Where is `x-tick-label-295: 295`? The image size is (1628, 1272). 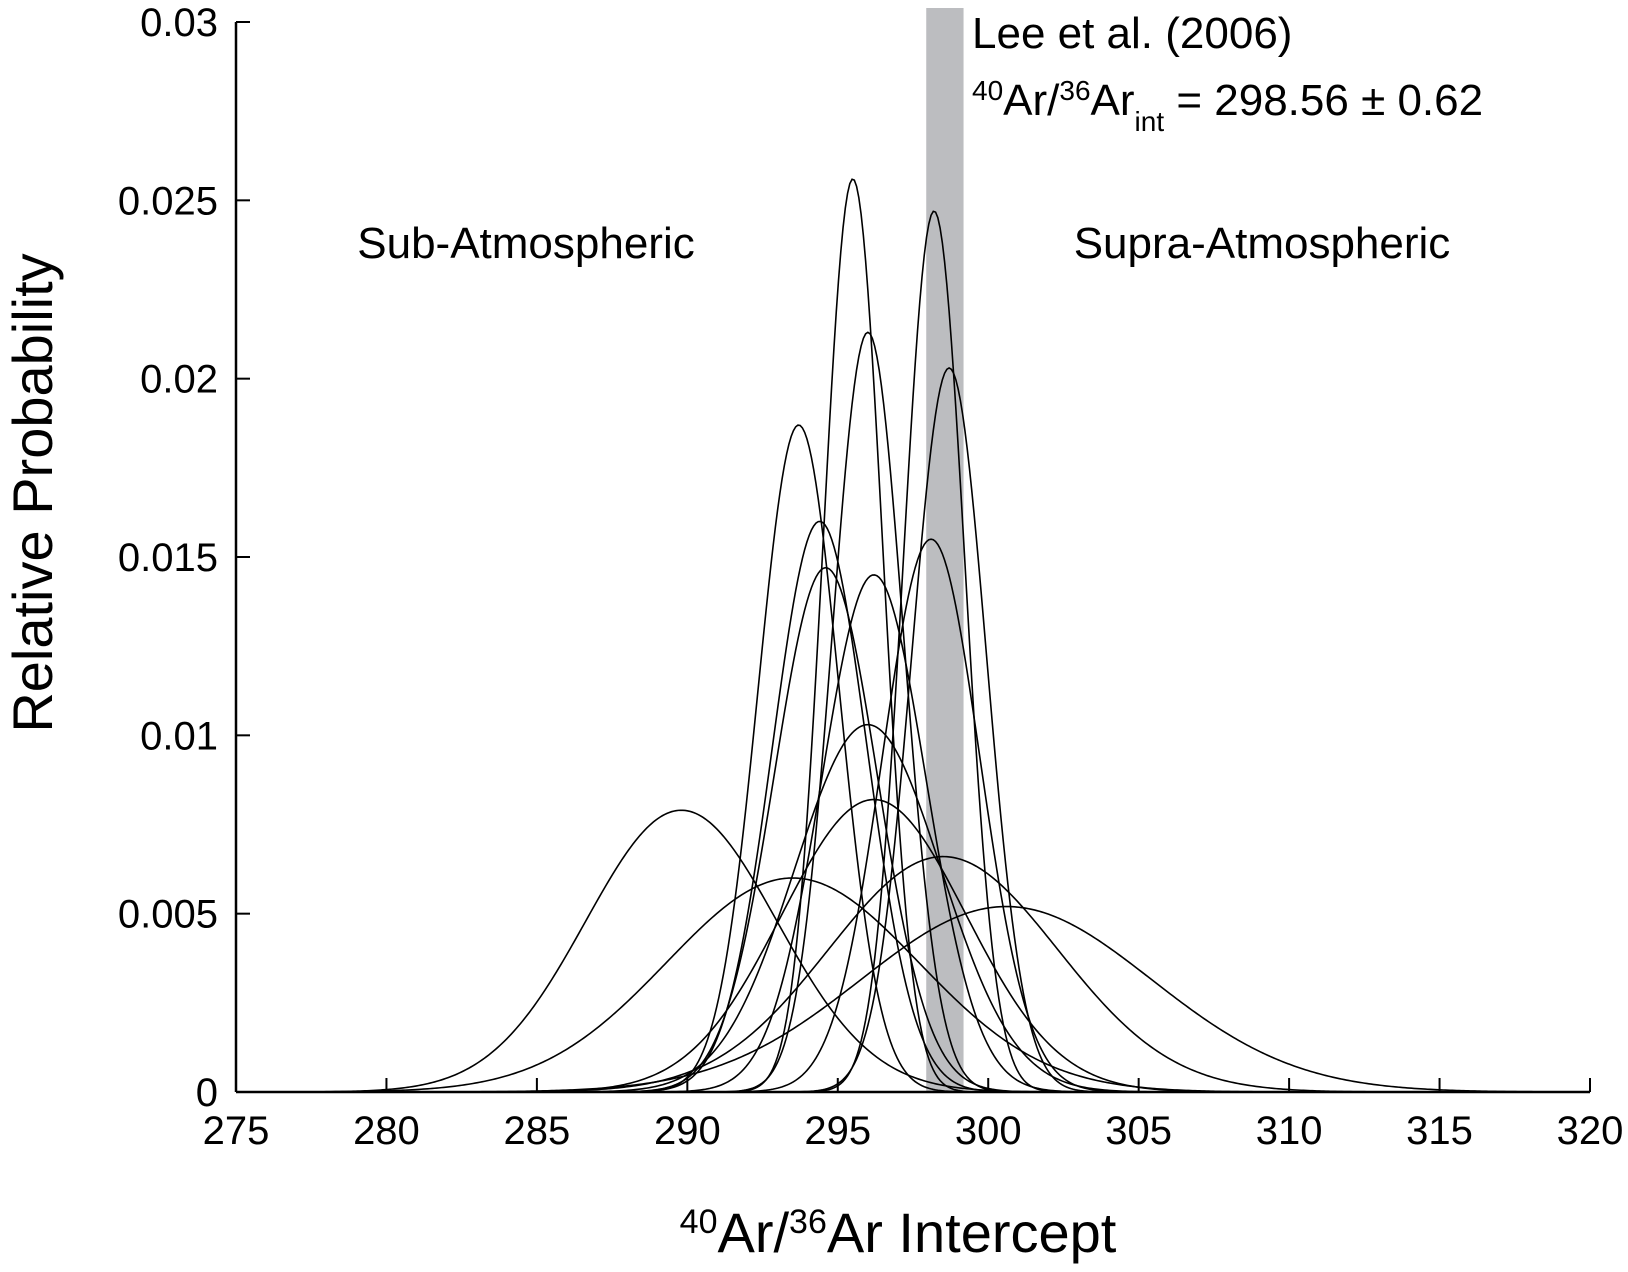
x-tick-label-295: 295 is located at coordinates (837, 1131).